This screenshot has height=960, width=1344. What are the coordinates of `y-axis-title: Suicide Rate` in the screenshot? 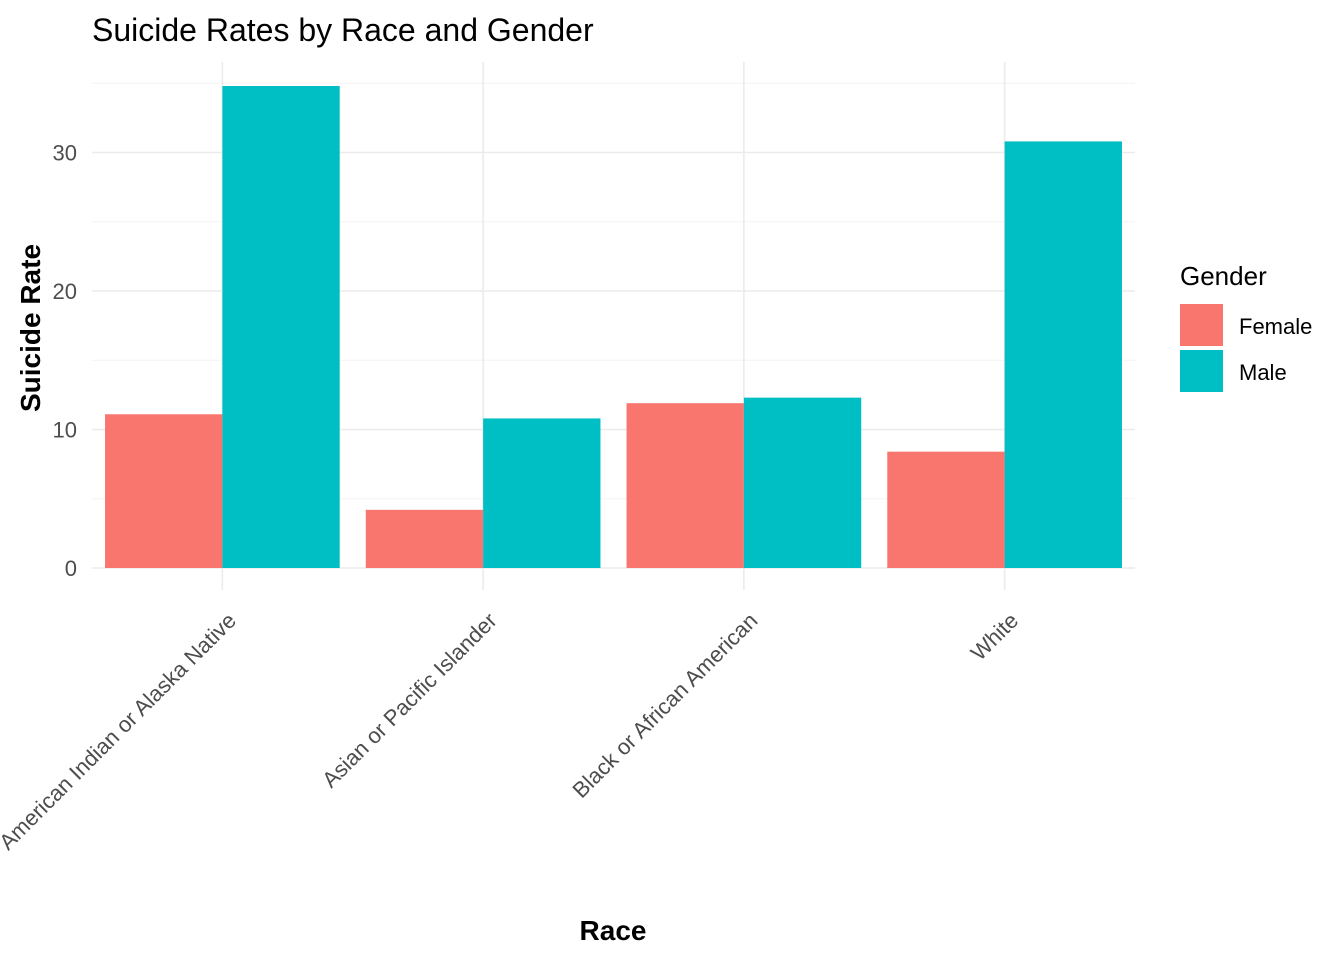 It's located at (30, 328).